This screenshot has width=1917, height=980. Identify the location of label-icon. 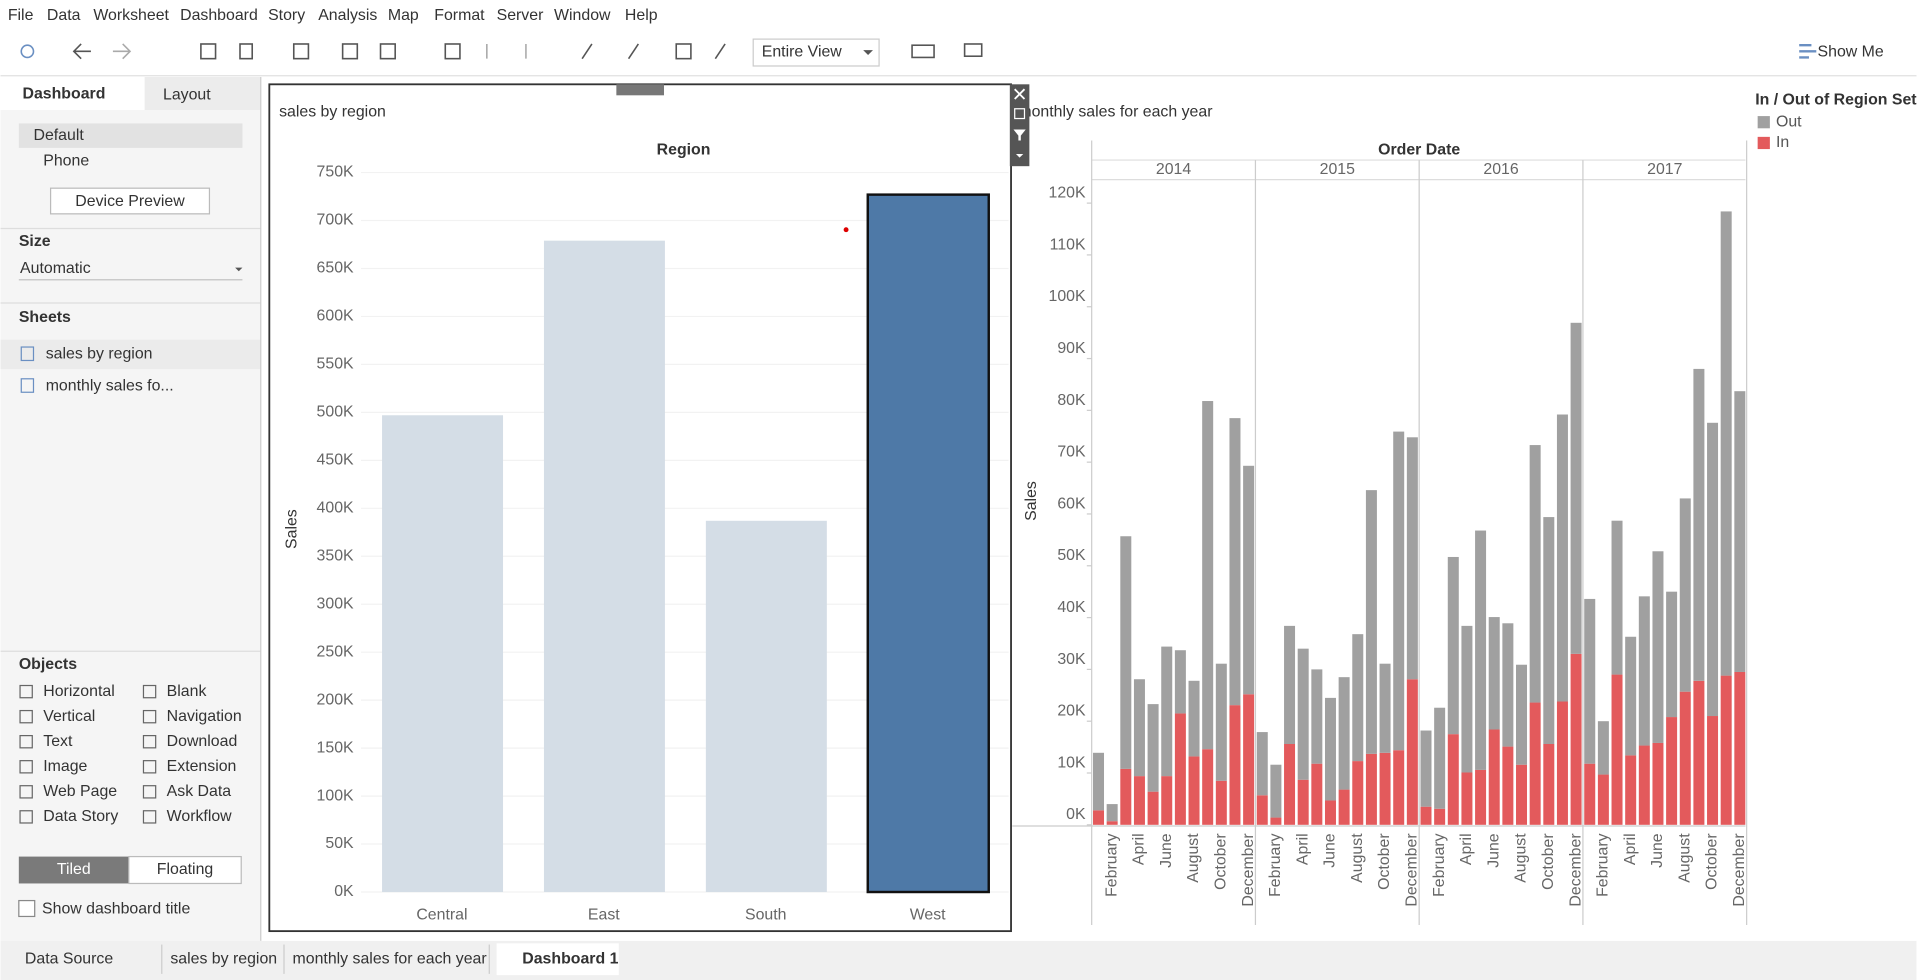
(683, 51).